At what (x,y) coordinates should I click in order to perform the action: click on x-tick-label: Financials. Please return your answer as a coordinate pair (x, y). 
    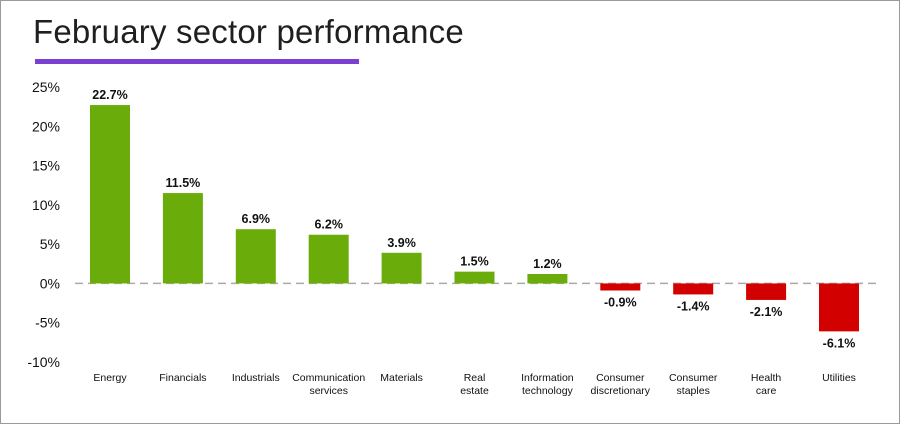
    Looking at the image, I should click on (182, 378).